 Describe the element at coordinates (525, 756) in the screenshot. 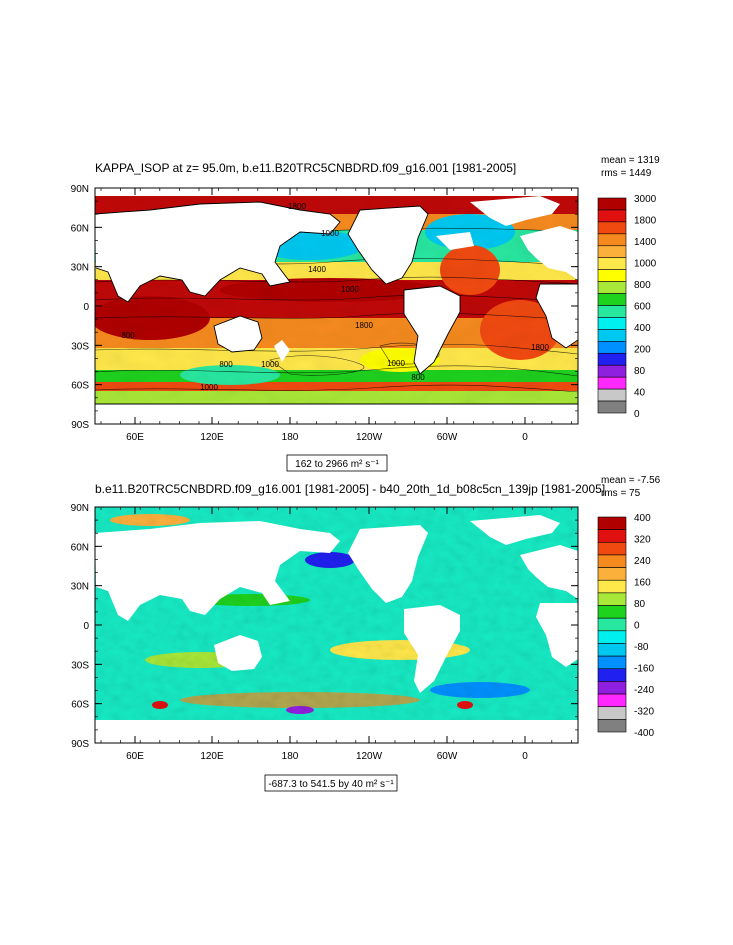

I see `panel2-x-tick-label: 0` at that location.